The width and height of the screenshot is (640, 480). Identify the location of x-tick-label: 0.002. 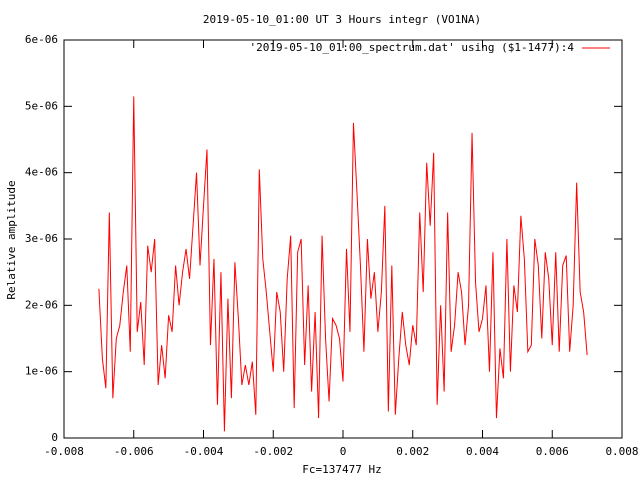
(412, 451).